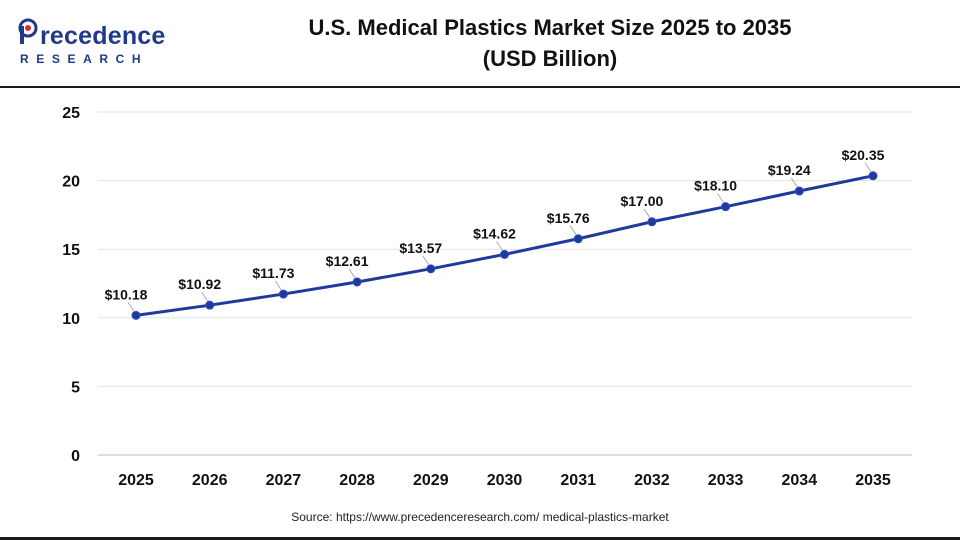 Image resolution: width=960 pixels, height=540 pixels. What do you see at coordinates (578, 480) in the screenshot?
I see `x-tick-label: 2031` at bounding box center [578, 480].